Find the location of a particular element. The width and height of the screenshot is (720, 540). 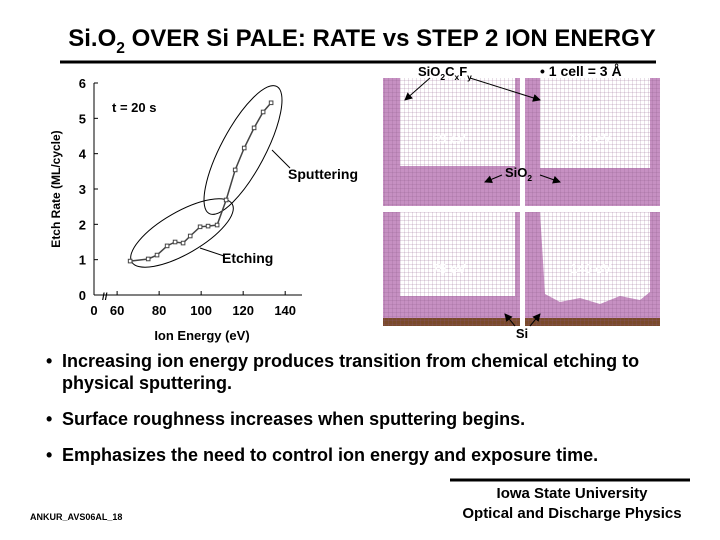

text-part: y is located at coordinates (469, 77).